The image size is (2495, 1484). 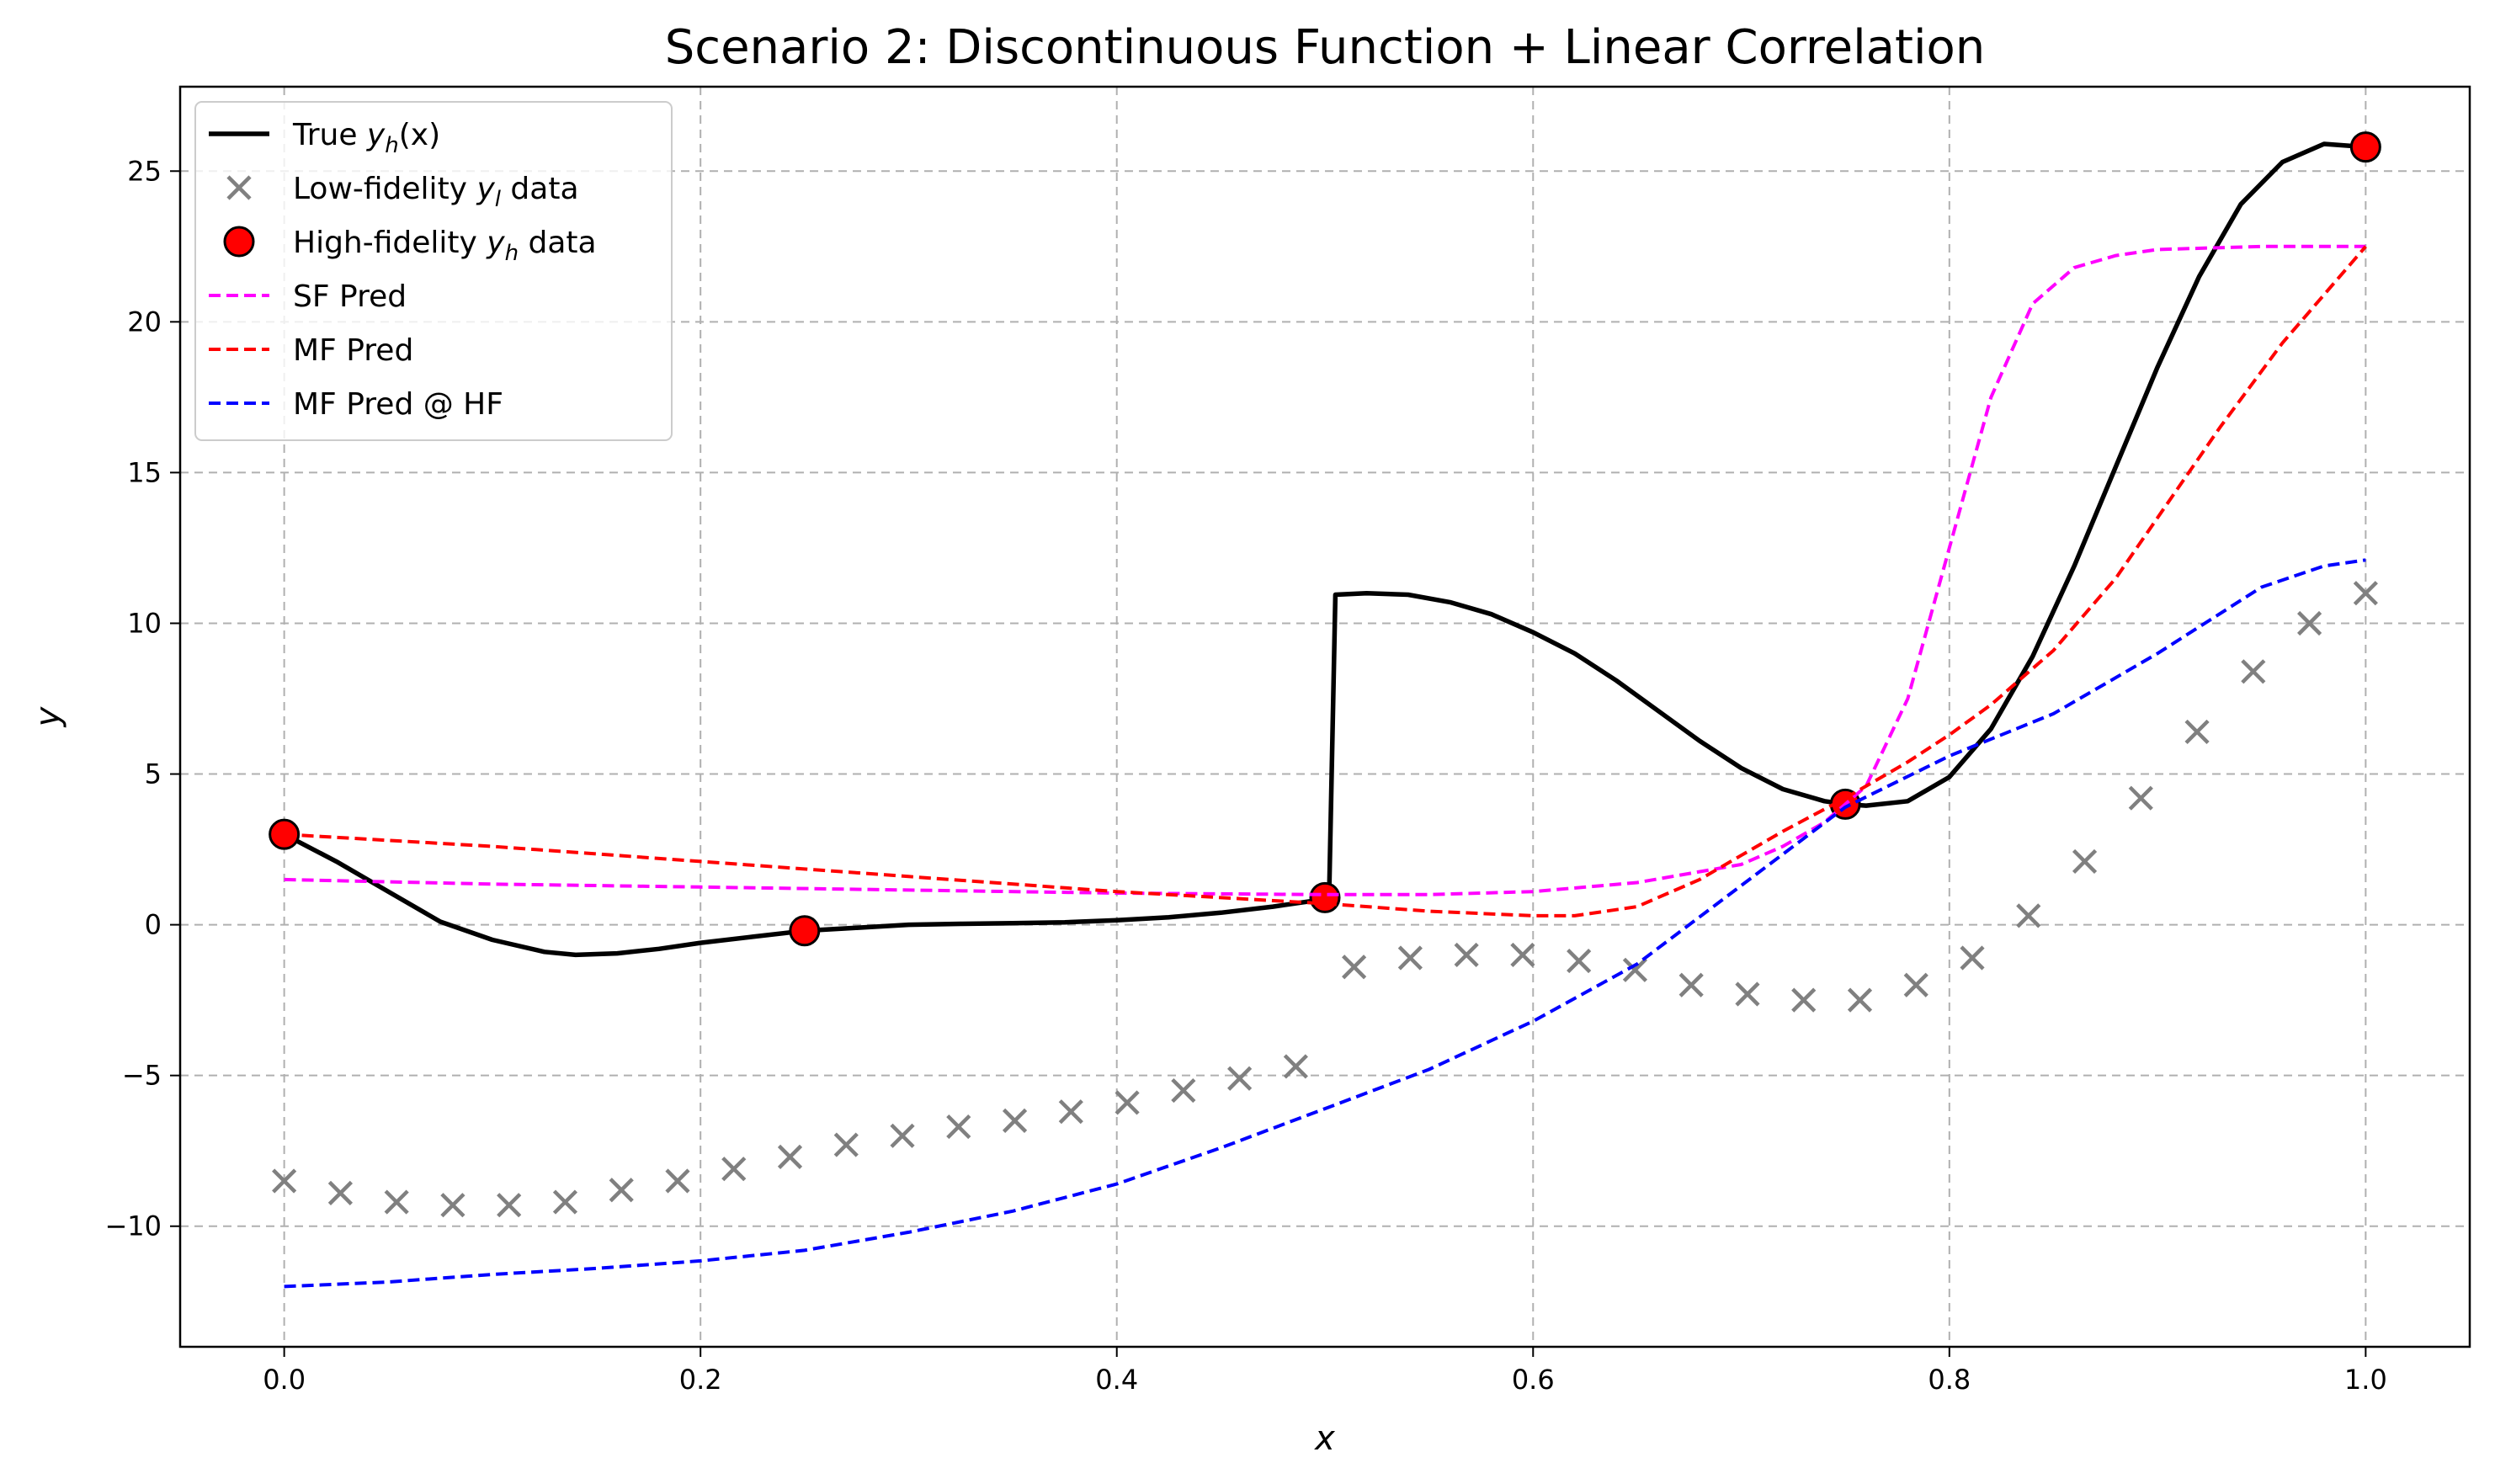 I want to click on legend-label-subscript: h, so click(x=391, y=145).